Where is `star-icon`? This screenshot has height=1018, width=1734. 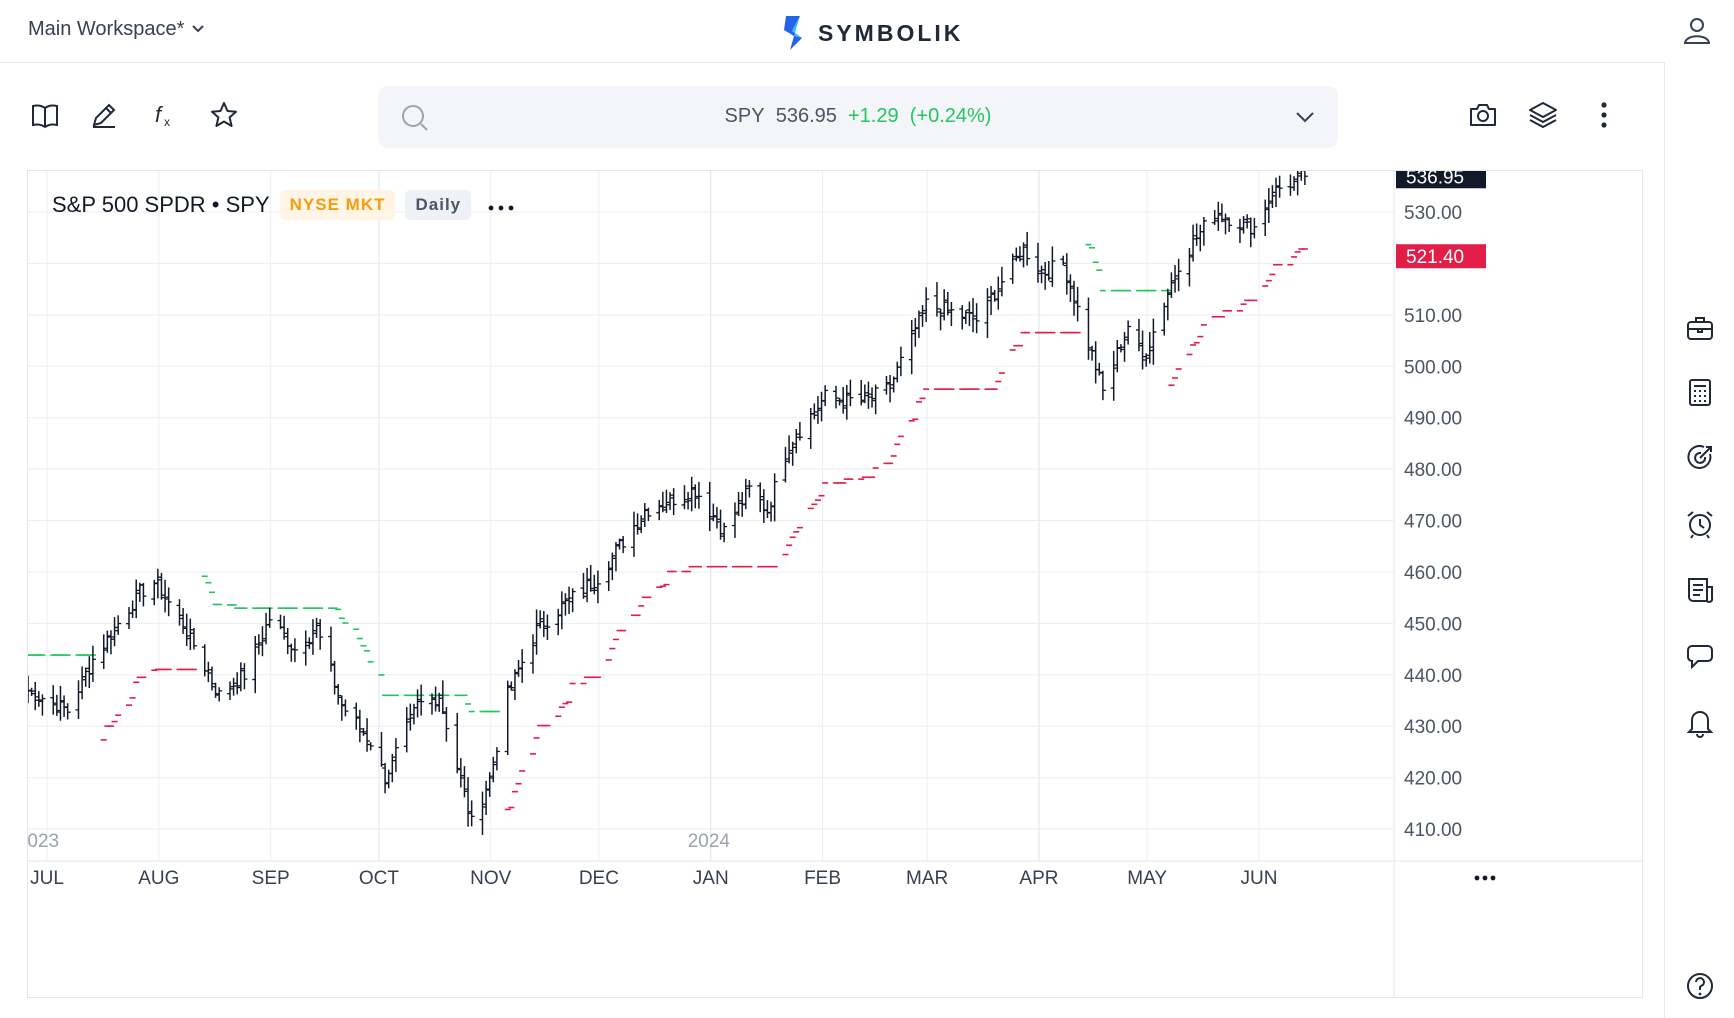
star-icon is located at coordinates (224, 115).